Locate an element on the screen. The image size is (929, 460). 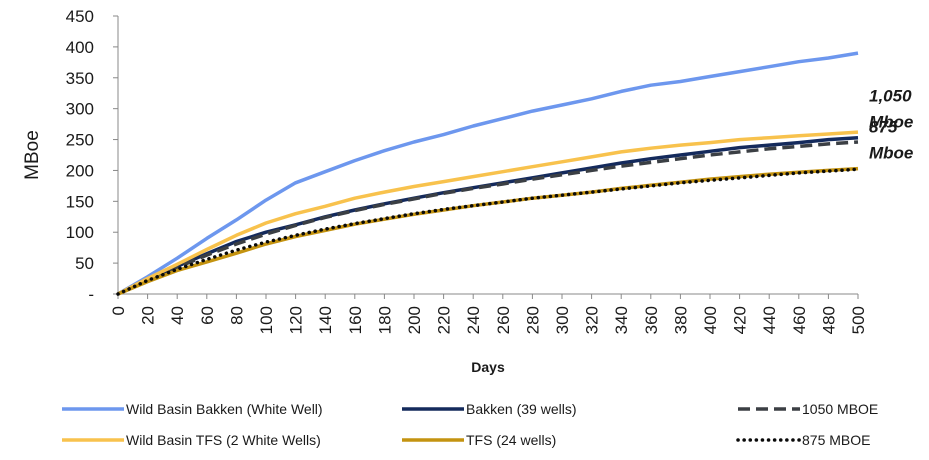
legend-label-4: TFS (24 wells) is located at coordinates (511, 440).